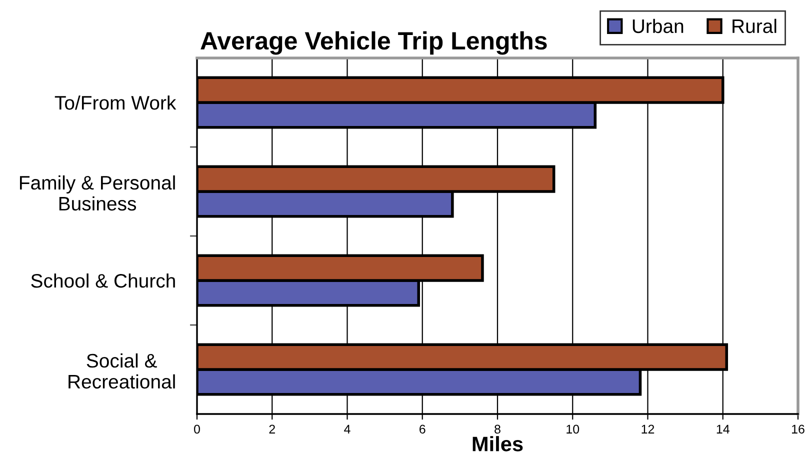 Image resolution: width=807 pixels, height=457 pixels. What do you see at coordinates (723, 429) in the screenshot?
I see `x-tick-label: 14` at bounding box center [723, 429].